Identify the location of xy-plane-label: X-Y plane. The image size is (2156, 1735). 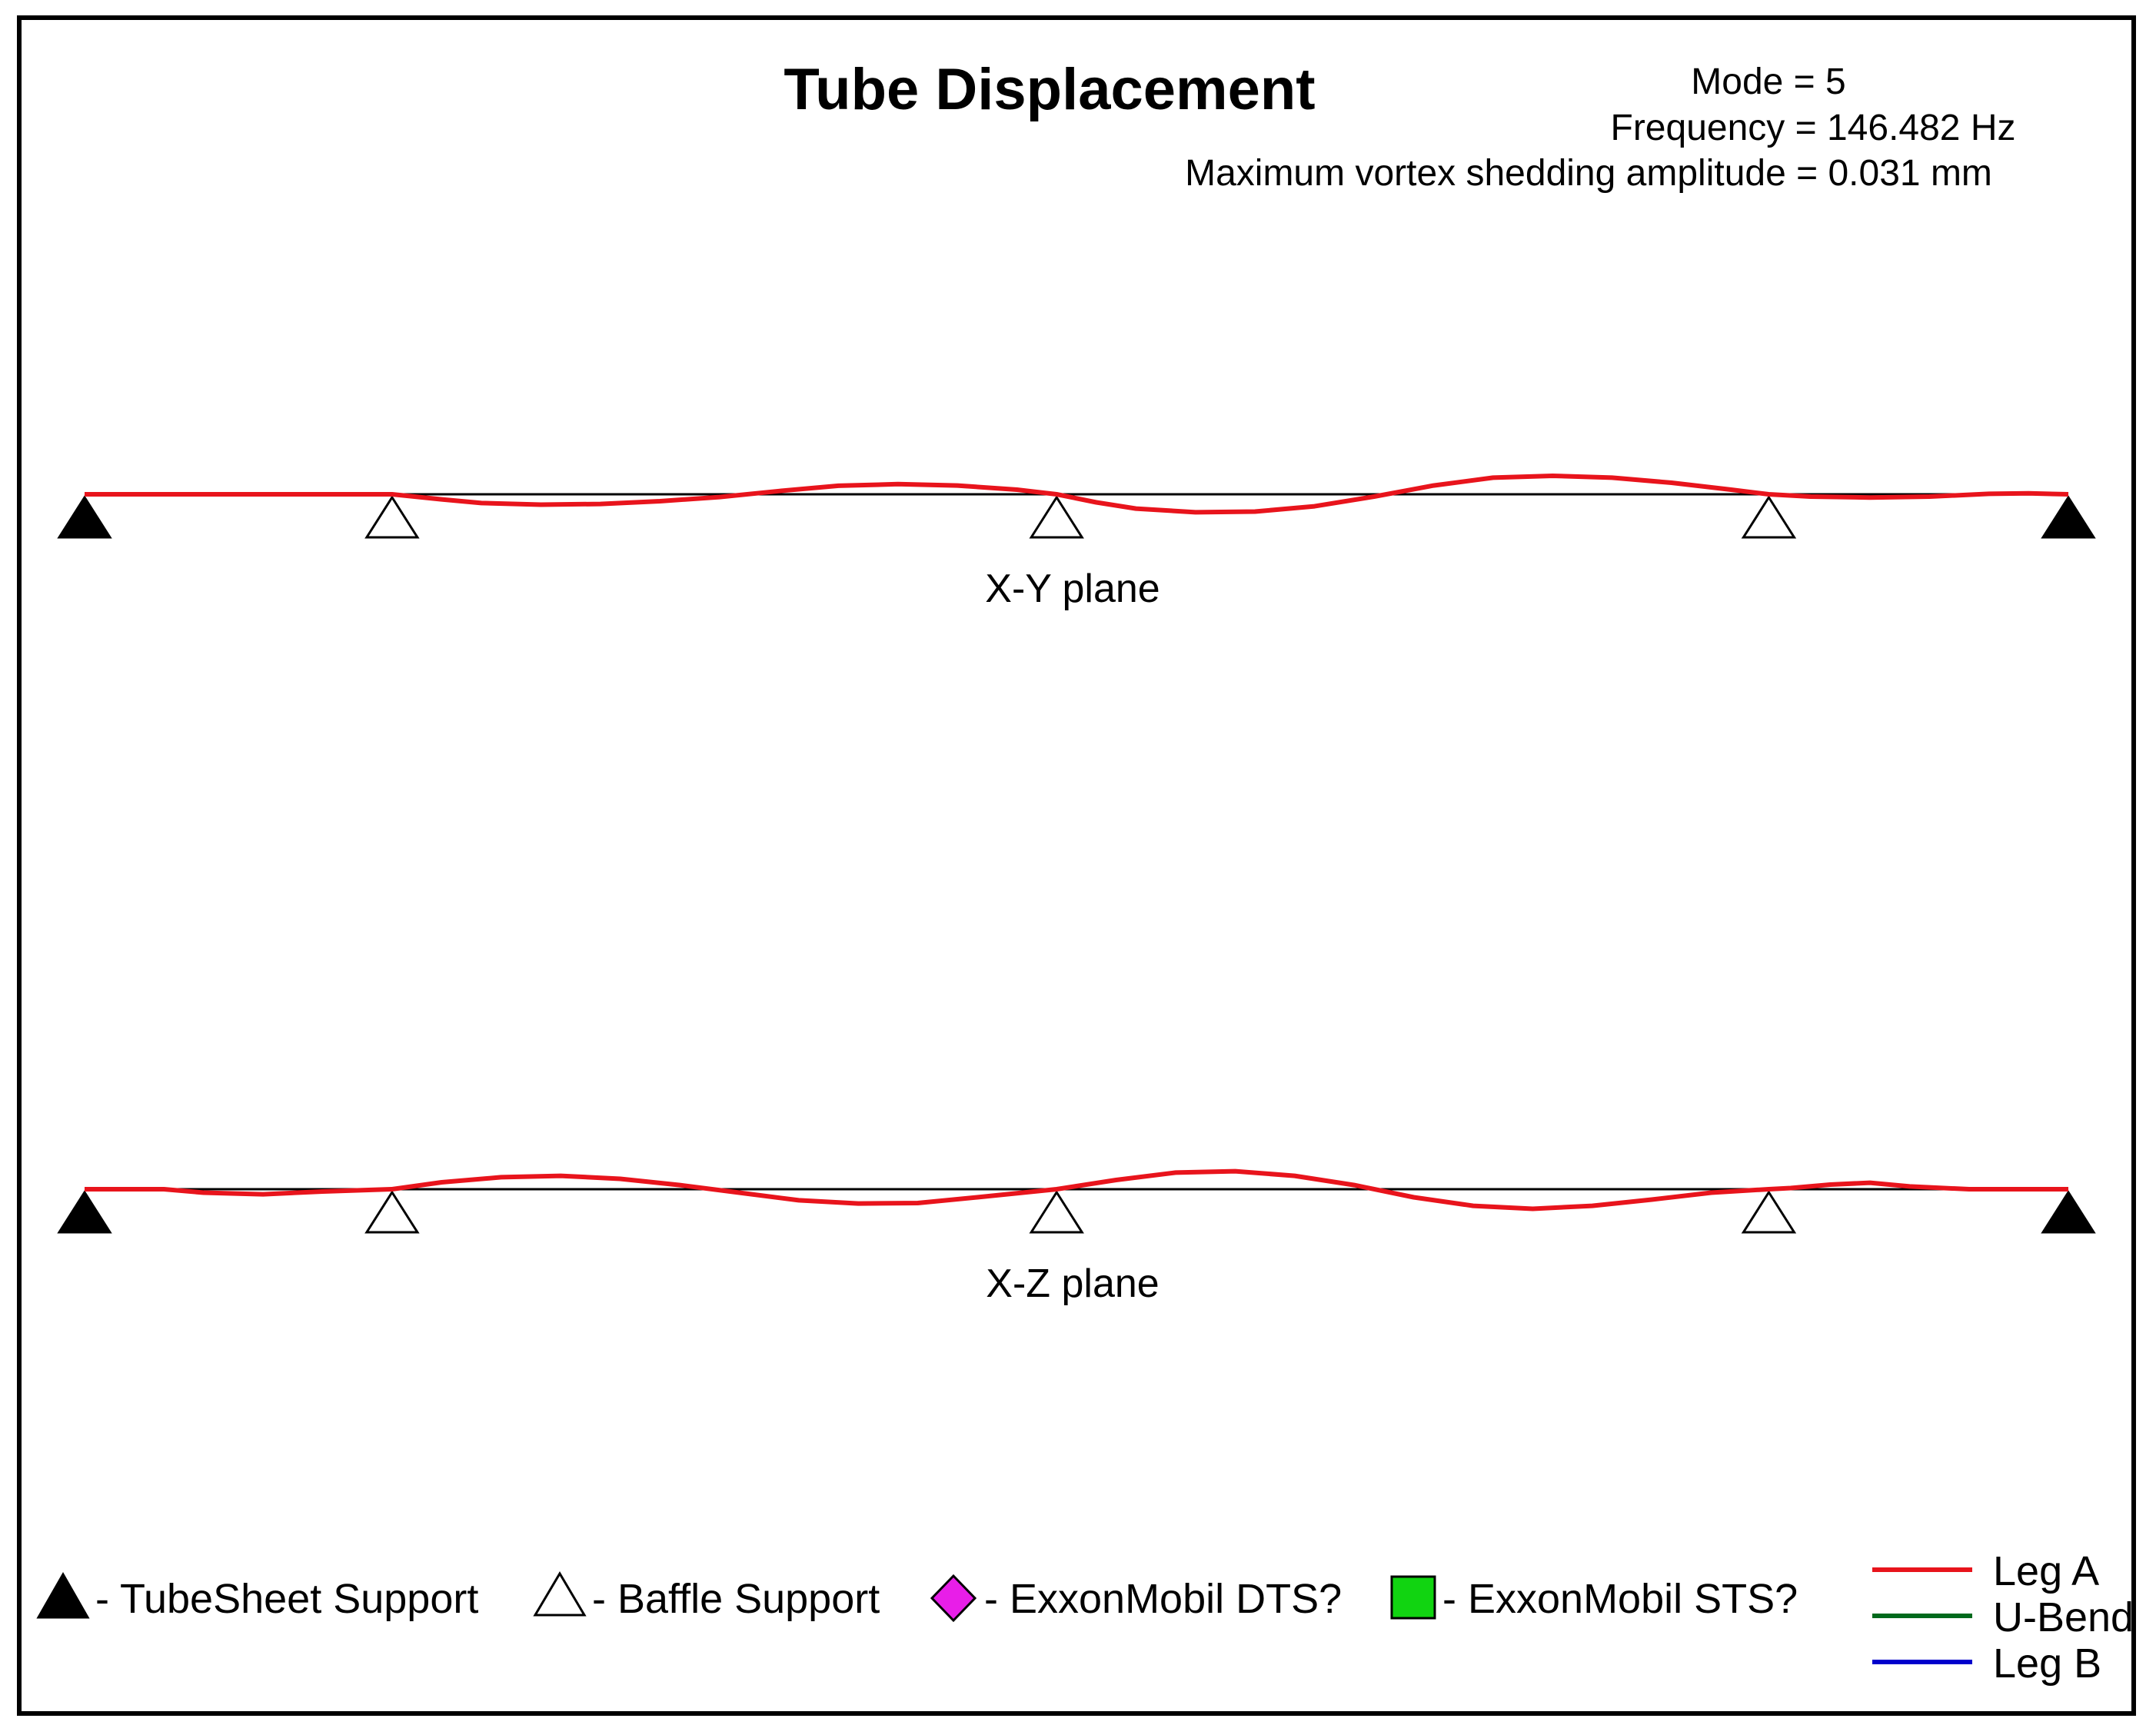
(1072, 589).